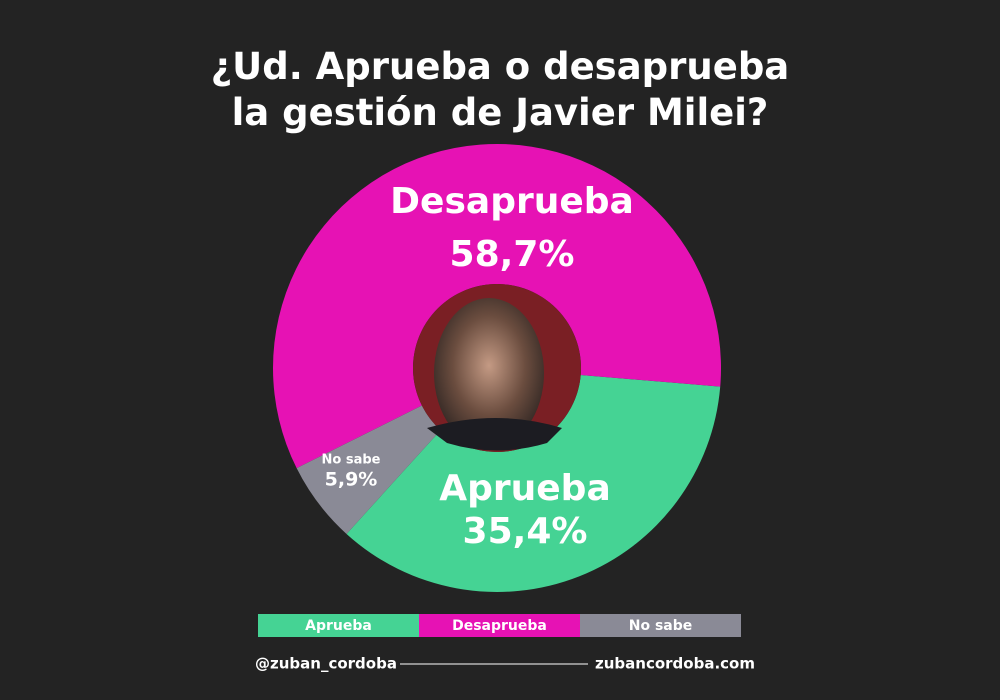 The height and width of the screenshot is (700, 1000). What do you see at coordinates (326, 664) in the screenshot?
I see `footer-handle: @zuban_cordoba` at bounding box center [326, 664].